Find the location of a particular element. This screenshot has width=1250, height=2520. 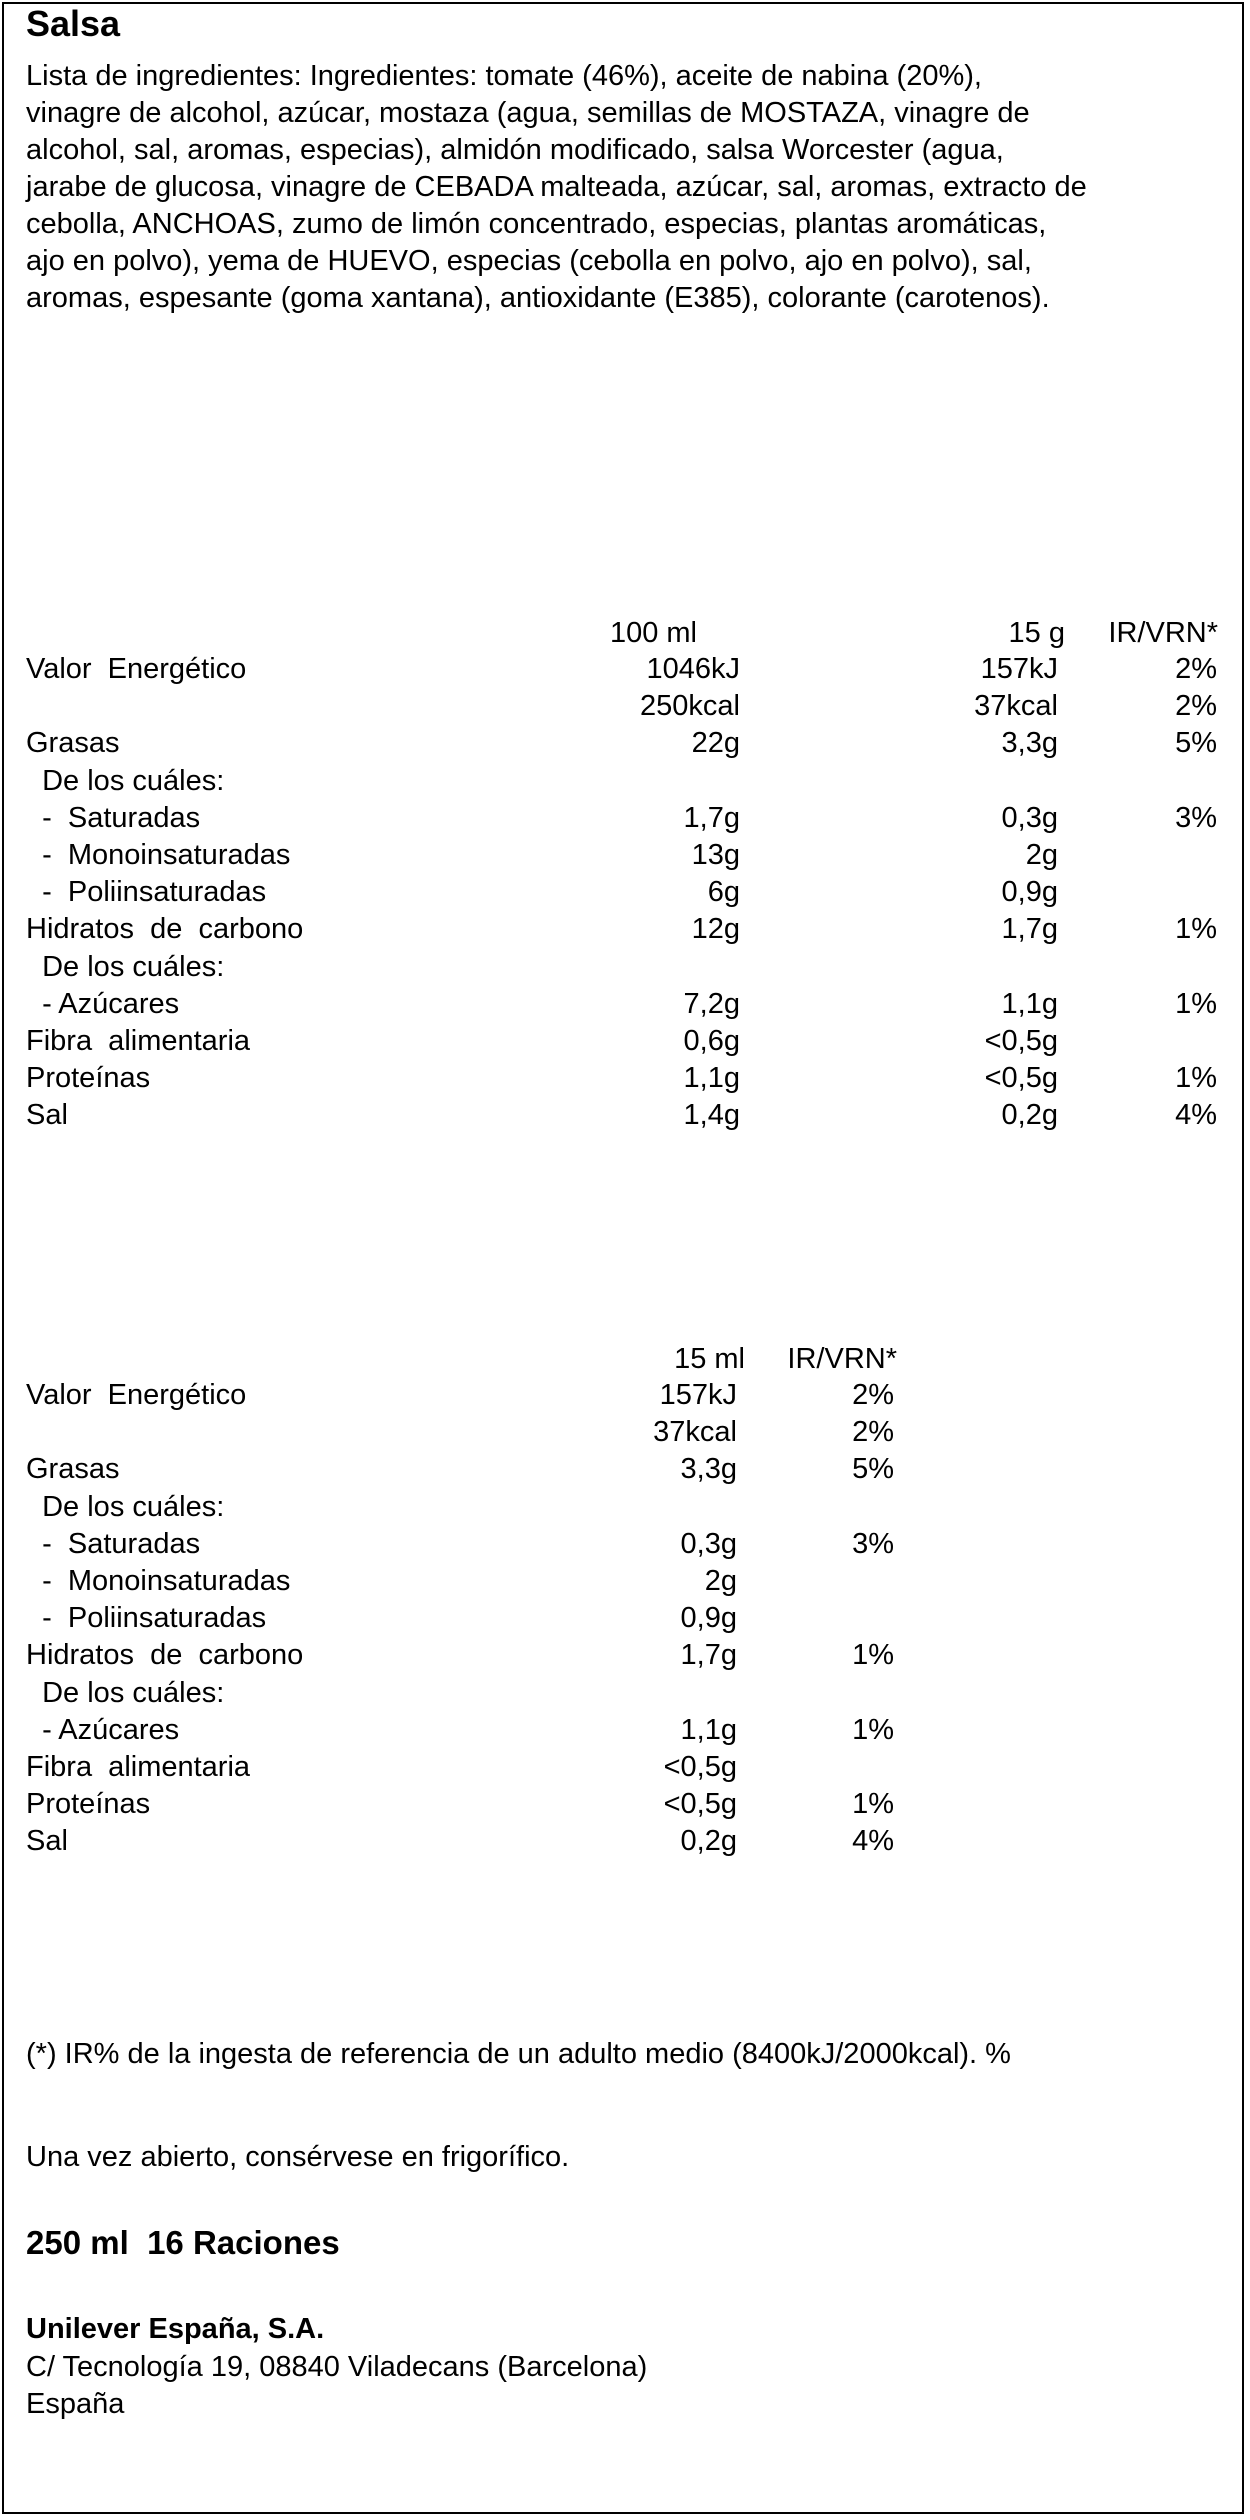

value-per-100ml: 22g is located at coordinates (715, 743).